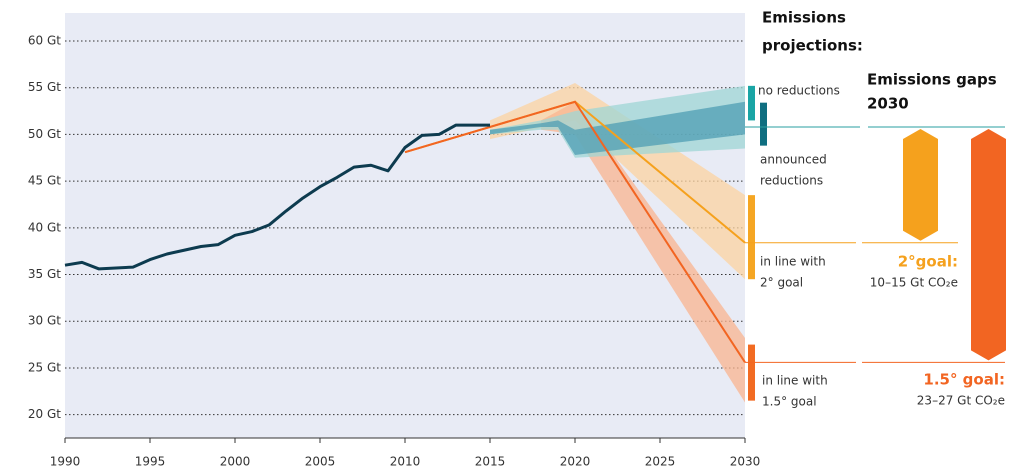  What do you see at coordinates (44, 367) in the screenshot?
I see `y-tick-label: 25 Gt` at bounding box center [44, 367].